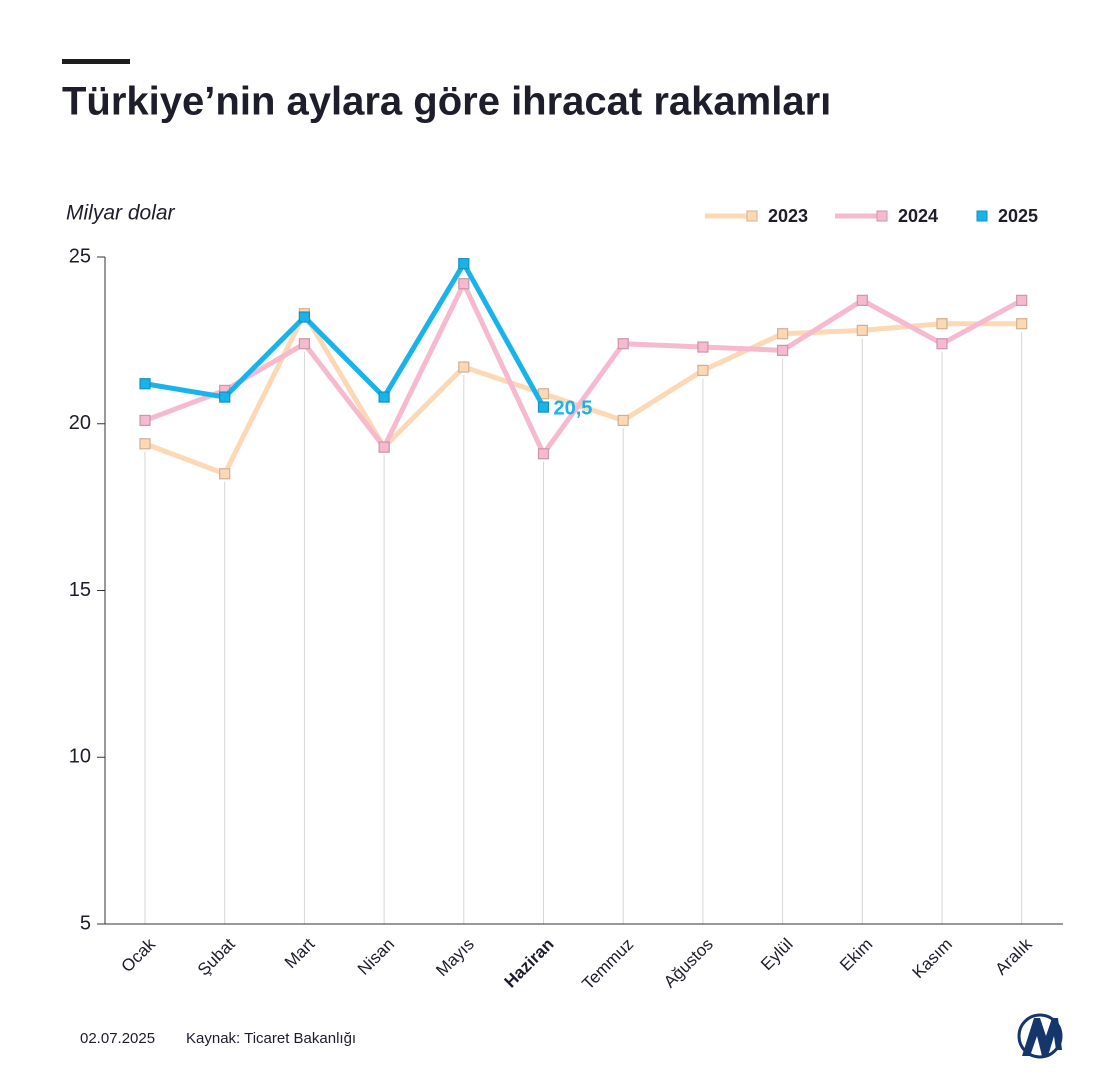  Describe the element at coordinates (80, 256) in the screenshot. I see `y-tick-label: 25` at that location.